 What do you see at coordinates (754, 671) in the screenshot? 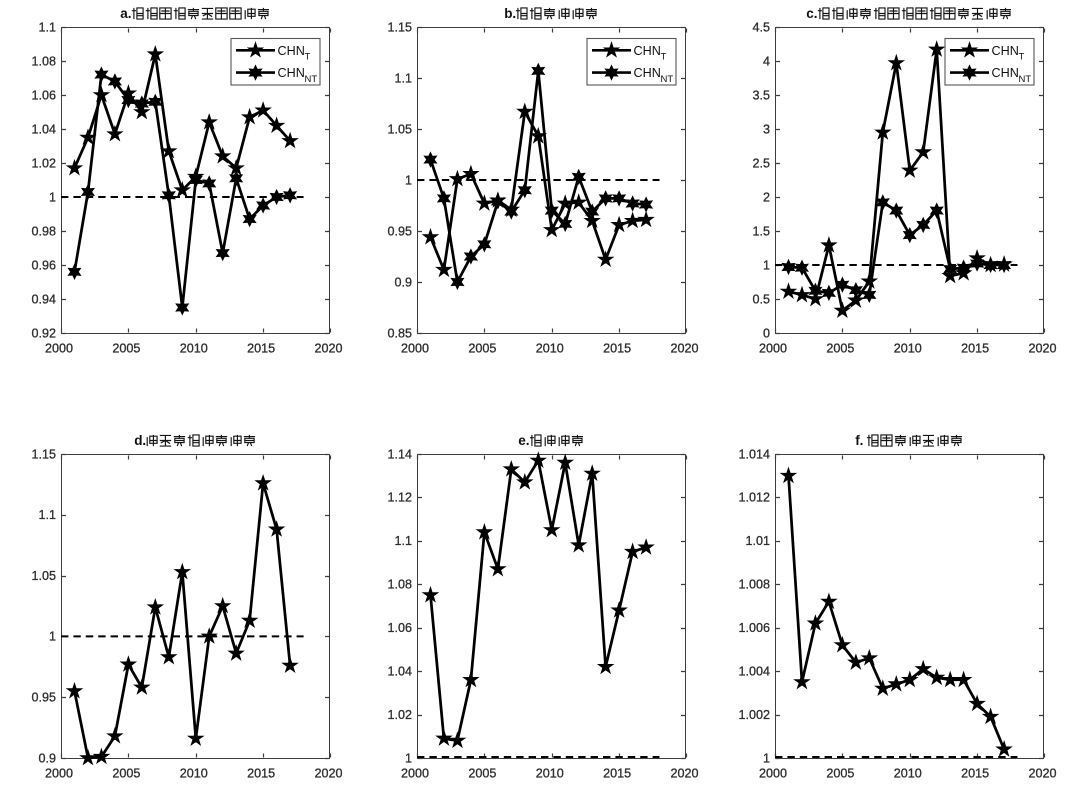
I see `svg-text: 1.004` at bounding box center [754, 671].